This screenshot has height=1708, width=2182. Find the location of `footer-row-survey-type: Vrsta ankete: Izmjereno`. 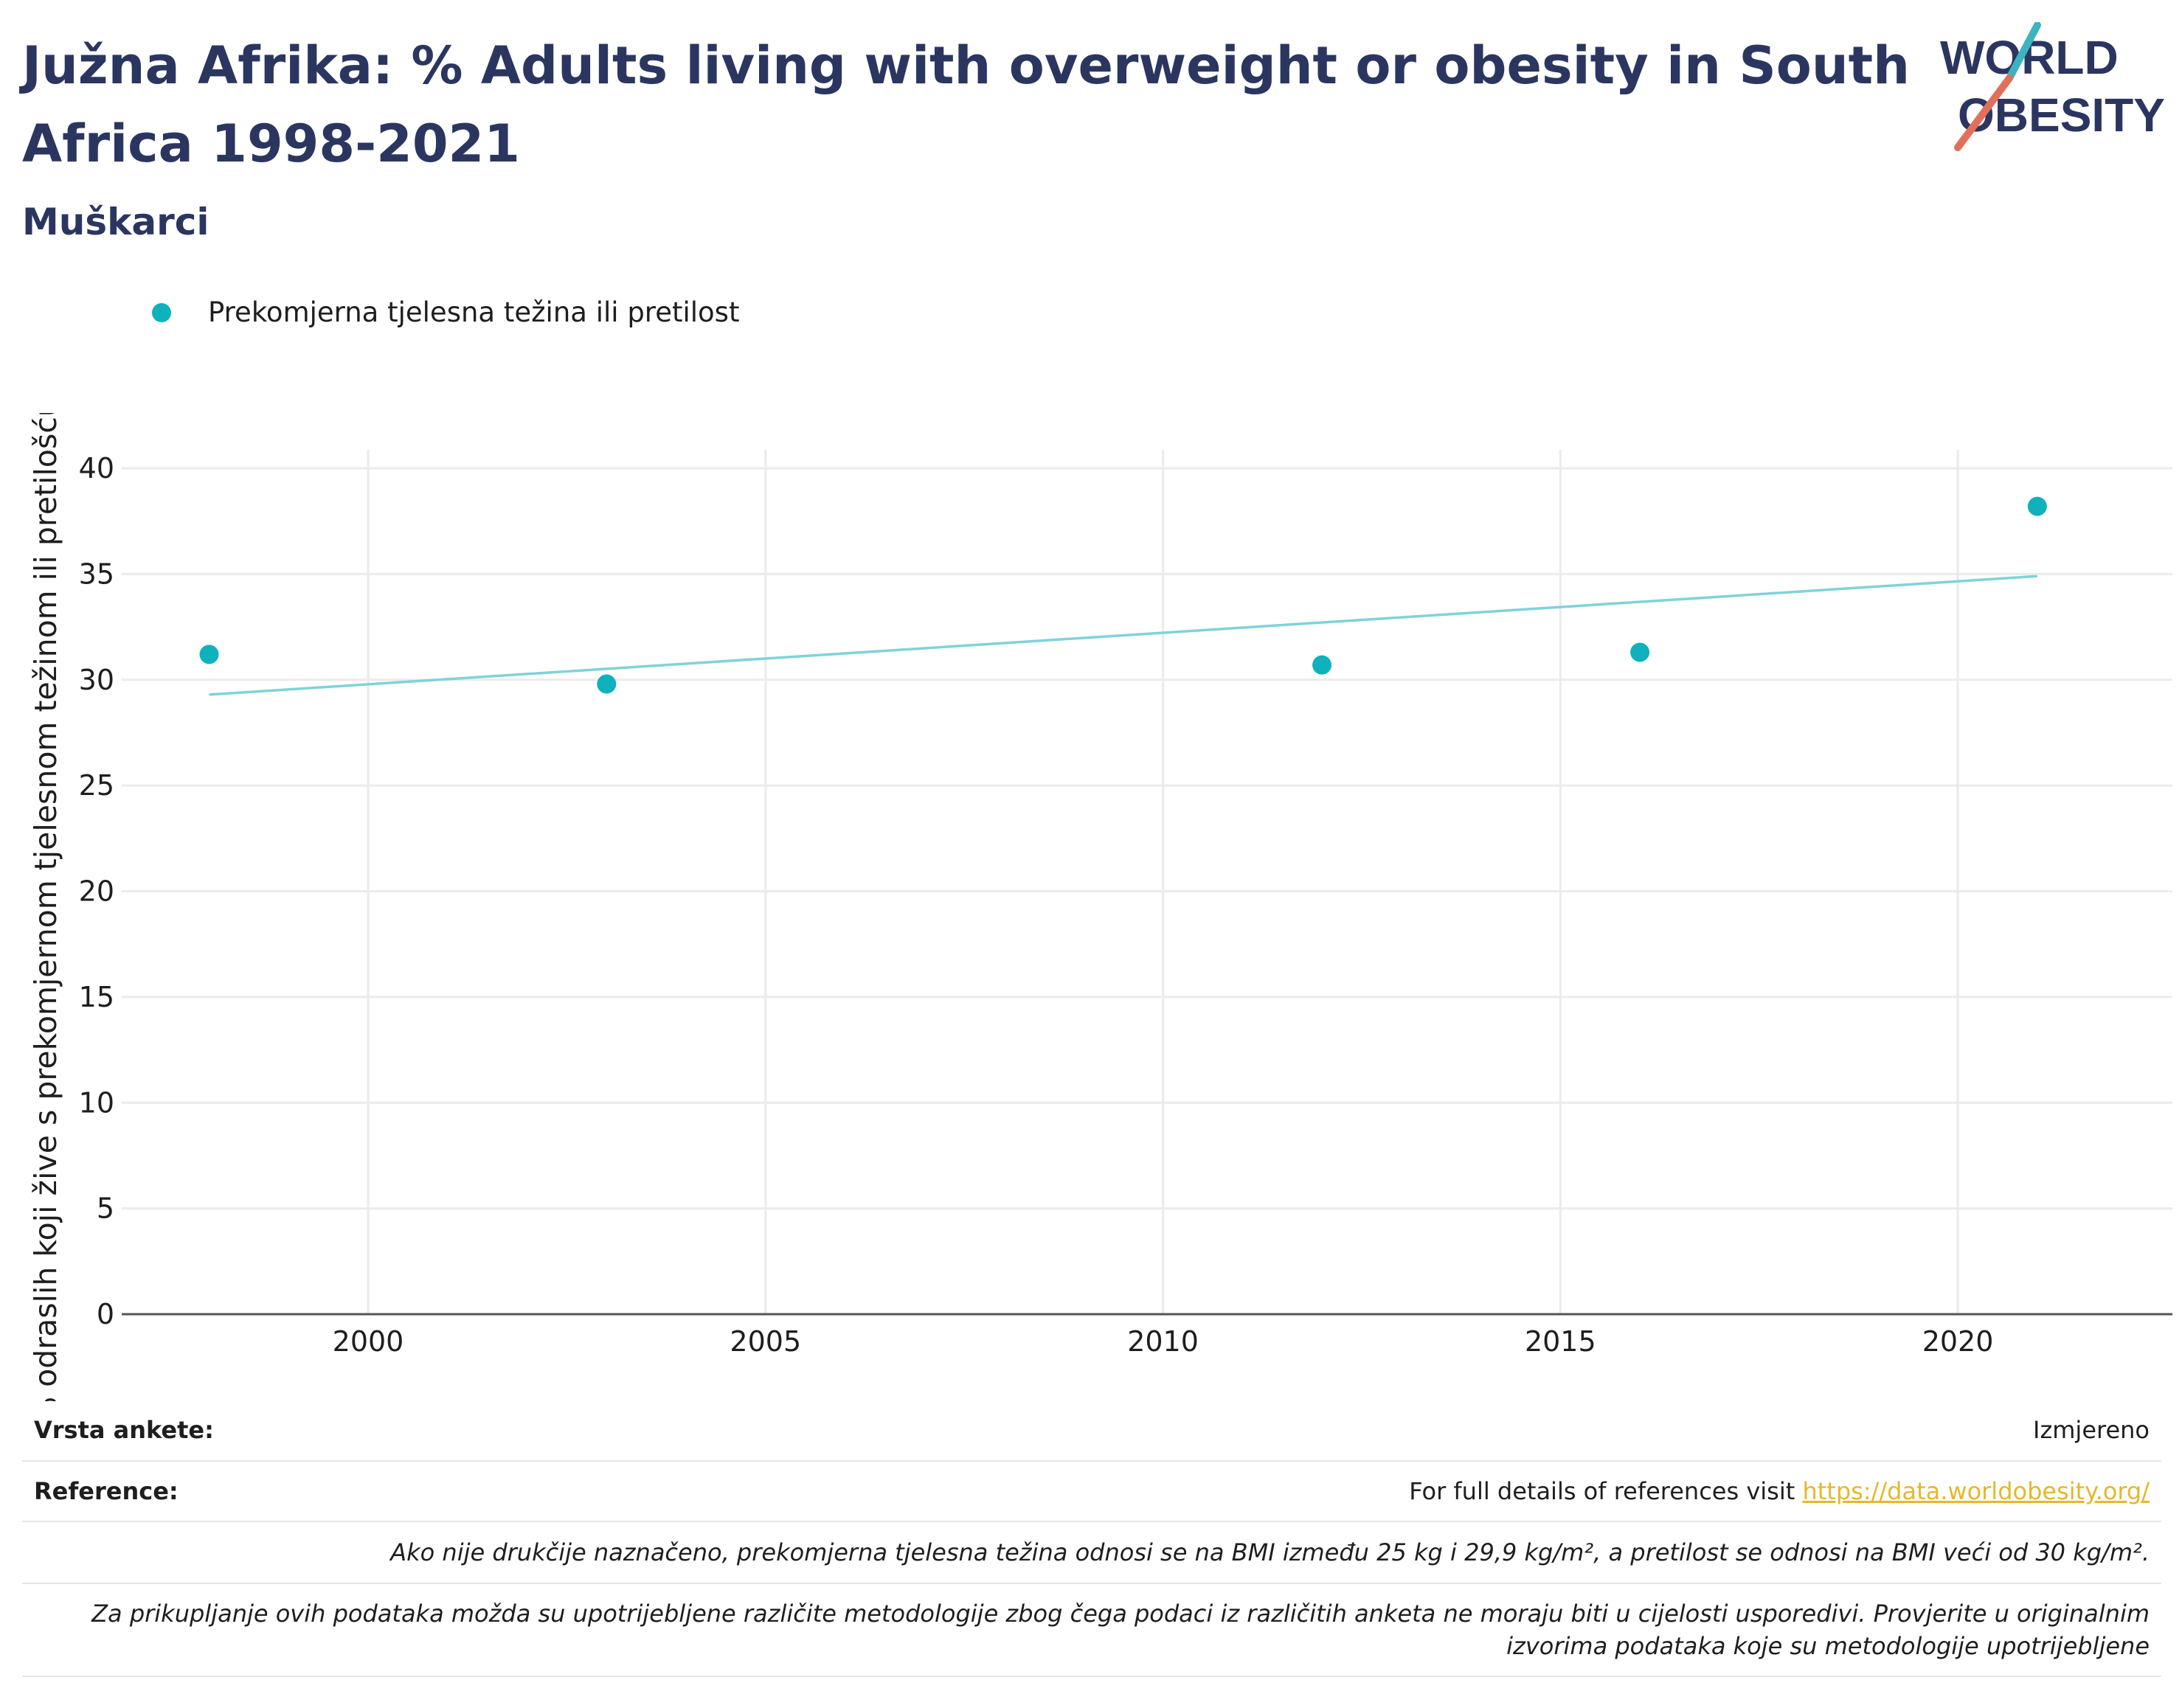

footer-row-survey-type: Vrsta ankete: Izmjereno is located at coordinates (1091, 1431).